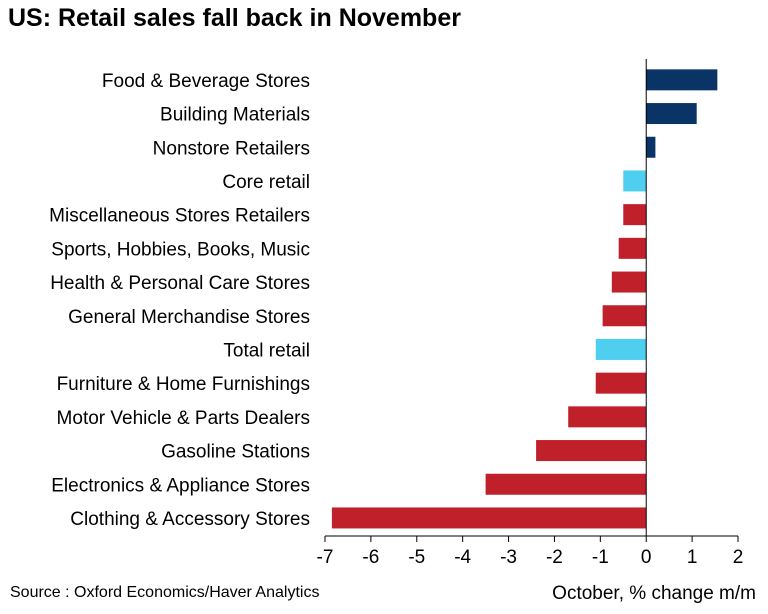  Describe the element at coordinates (646, 557) in the screenshot. I see `x-tick-label: 0` at that location.